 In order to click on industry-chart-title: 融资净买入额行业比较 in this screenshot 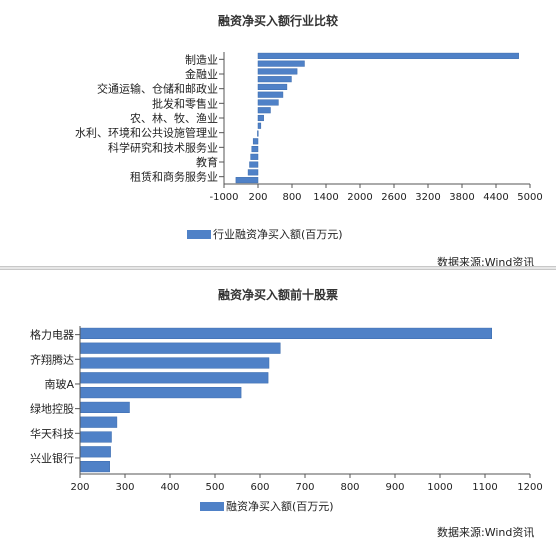, I will do `click(277, 21)`.